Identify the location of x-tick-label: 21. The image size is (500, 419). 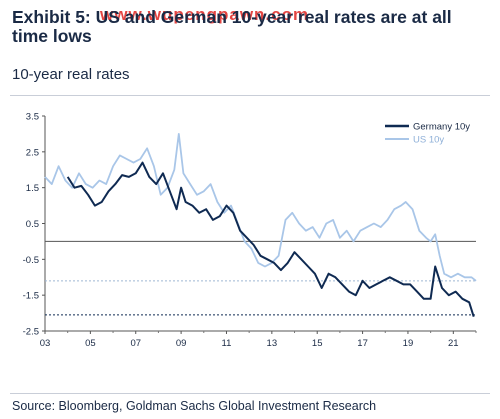
(453, 343).